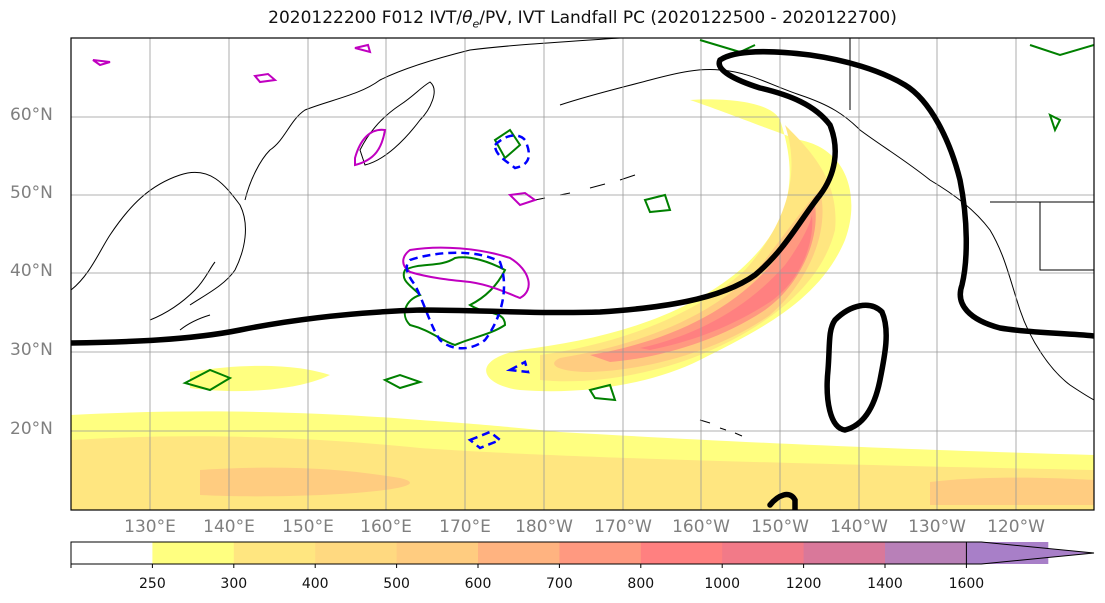 Image resolution: width=1105 pixels, height=603 pixels. Describe the element at coordinates (229, 527) in the screenshot. I see `lon-label-140e: 140°E` at that location.